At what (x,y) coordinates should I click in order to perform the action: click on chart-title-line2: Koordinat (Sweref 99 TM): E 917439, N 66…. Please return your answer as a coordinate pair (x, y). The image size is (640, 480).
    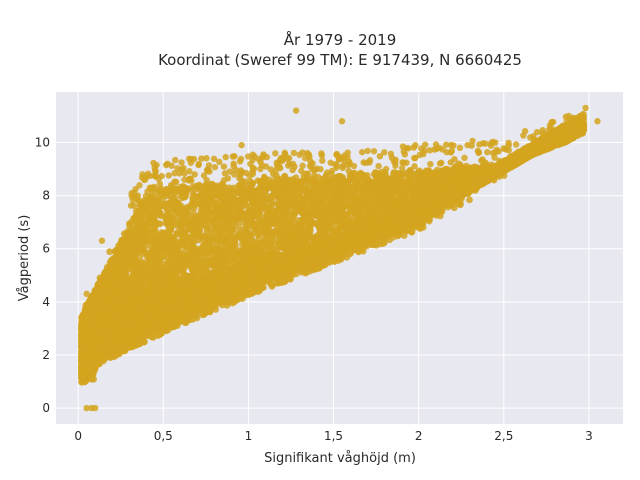
    Looking at the image, I should click on (340, 60).